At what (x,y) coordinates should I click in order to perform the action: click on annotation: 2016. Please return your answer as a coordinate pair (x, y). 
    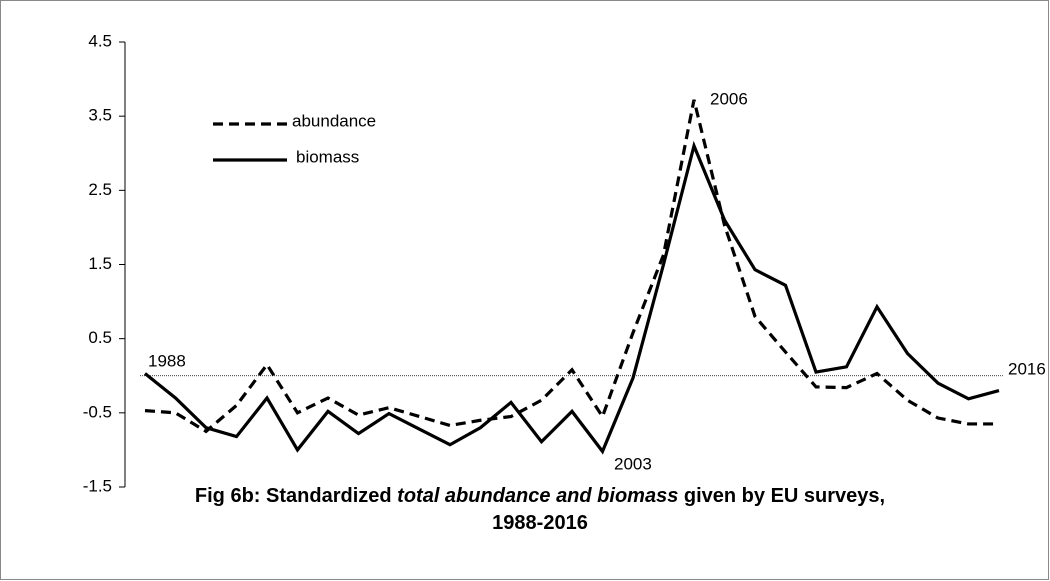
    Looking at the image, I should click on (1027, 368).